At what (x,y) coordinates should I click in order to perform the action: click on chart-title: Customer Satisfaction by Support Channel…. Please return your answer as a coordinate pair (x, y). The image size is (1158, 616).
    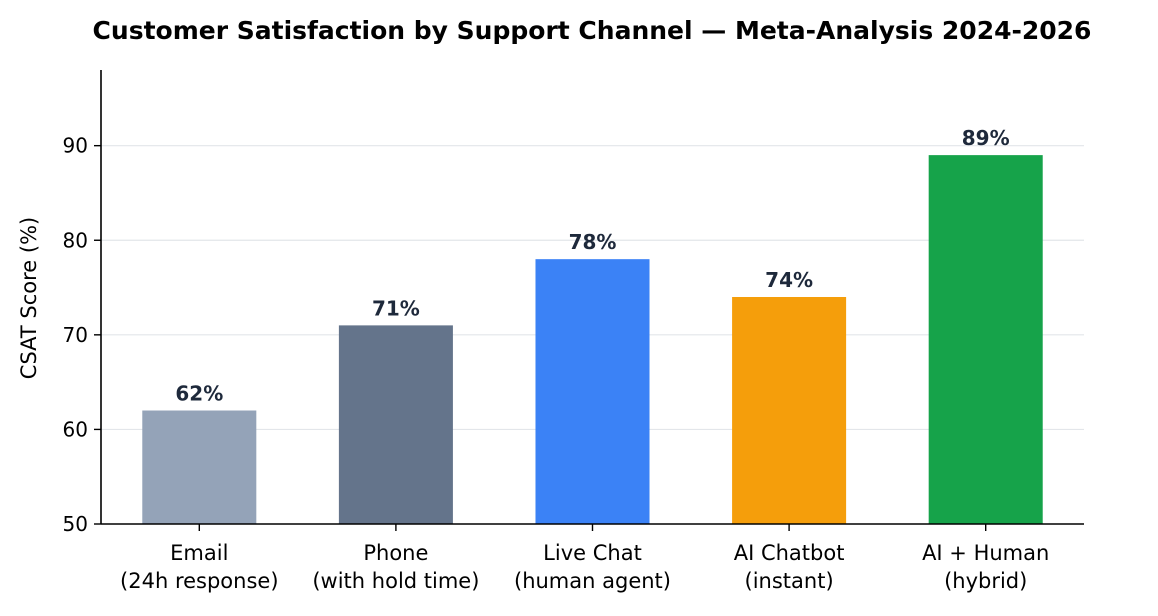
    Looking at the image, I should click on (592, 30).